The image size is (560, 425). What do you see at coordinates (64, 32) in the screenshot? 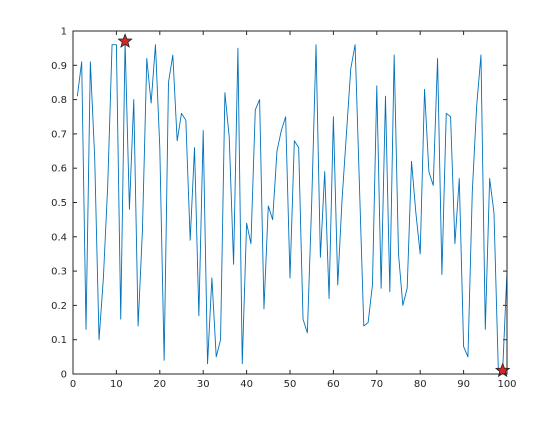
I see `y-tick-label: 1` at bounding box center [64, 32].